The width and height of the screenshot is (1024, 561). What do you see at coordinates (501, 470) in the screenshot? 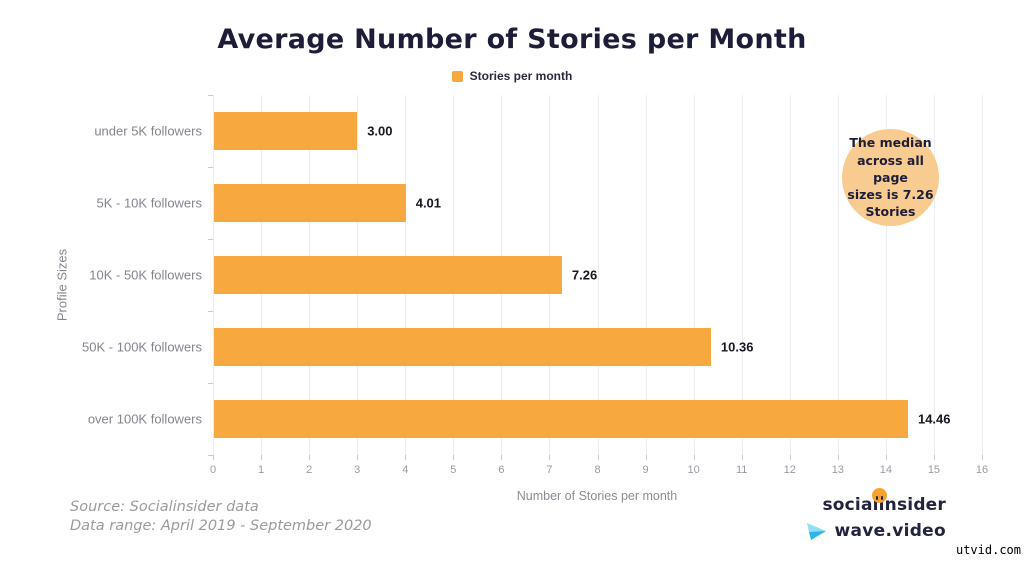
I see `x-tick-label: 6` at bounding box center [501, 470].